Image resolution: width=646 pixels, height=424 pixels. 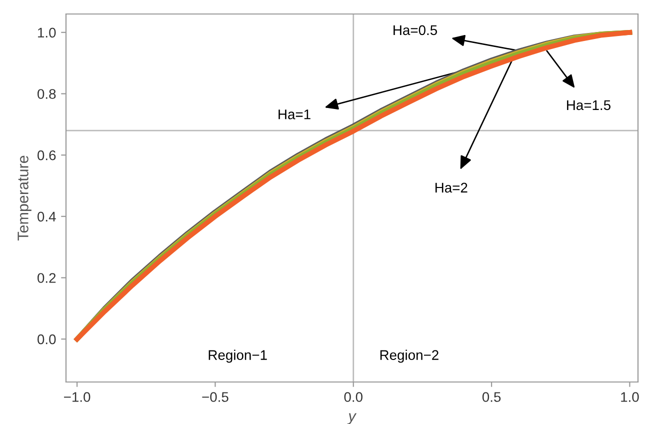 I want to click on y-tick-label: 0.6, so click(x=47, y=155).